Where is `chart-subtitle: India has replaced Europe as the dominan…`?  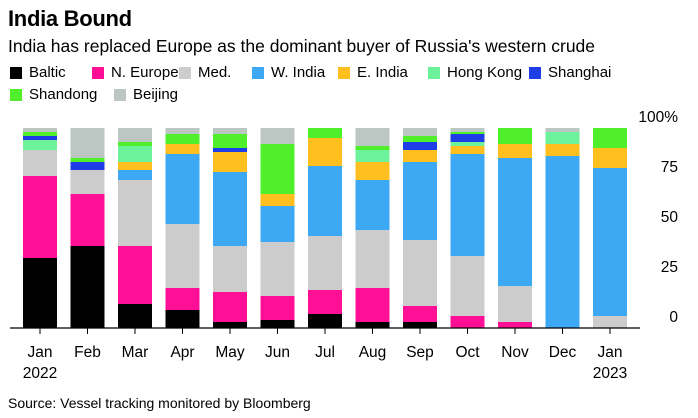
chart-subtitle: India has replaced Europe as the dominan… is located at coordinates (302, 46).